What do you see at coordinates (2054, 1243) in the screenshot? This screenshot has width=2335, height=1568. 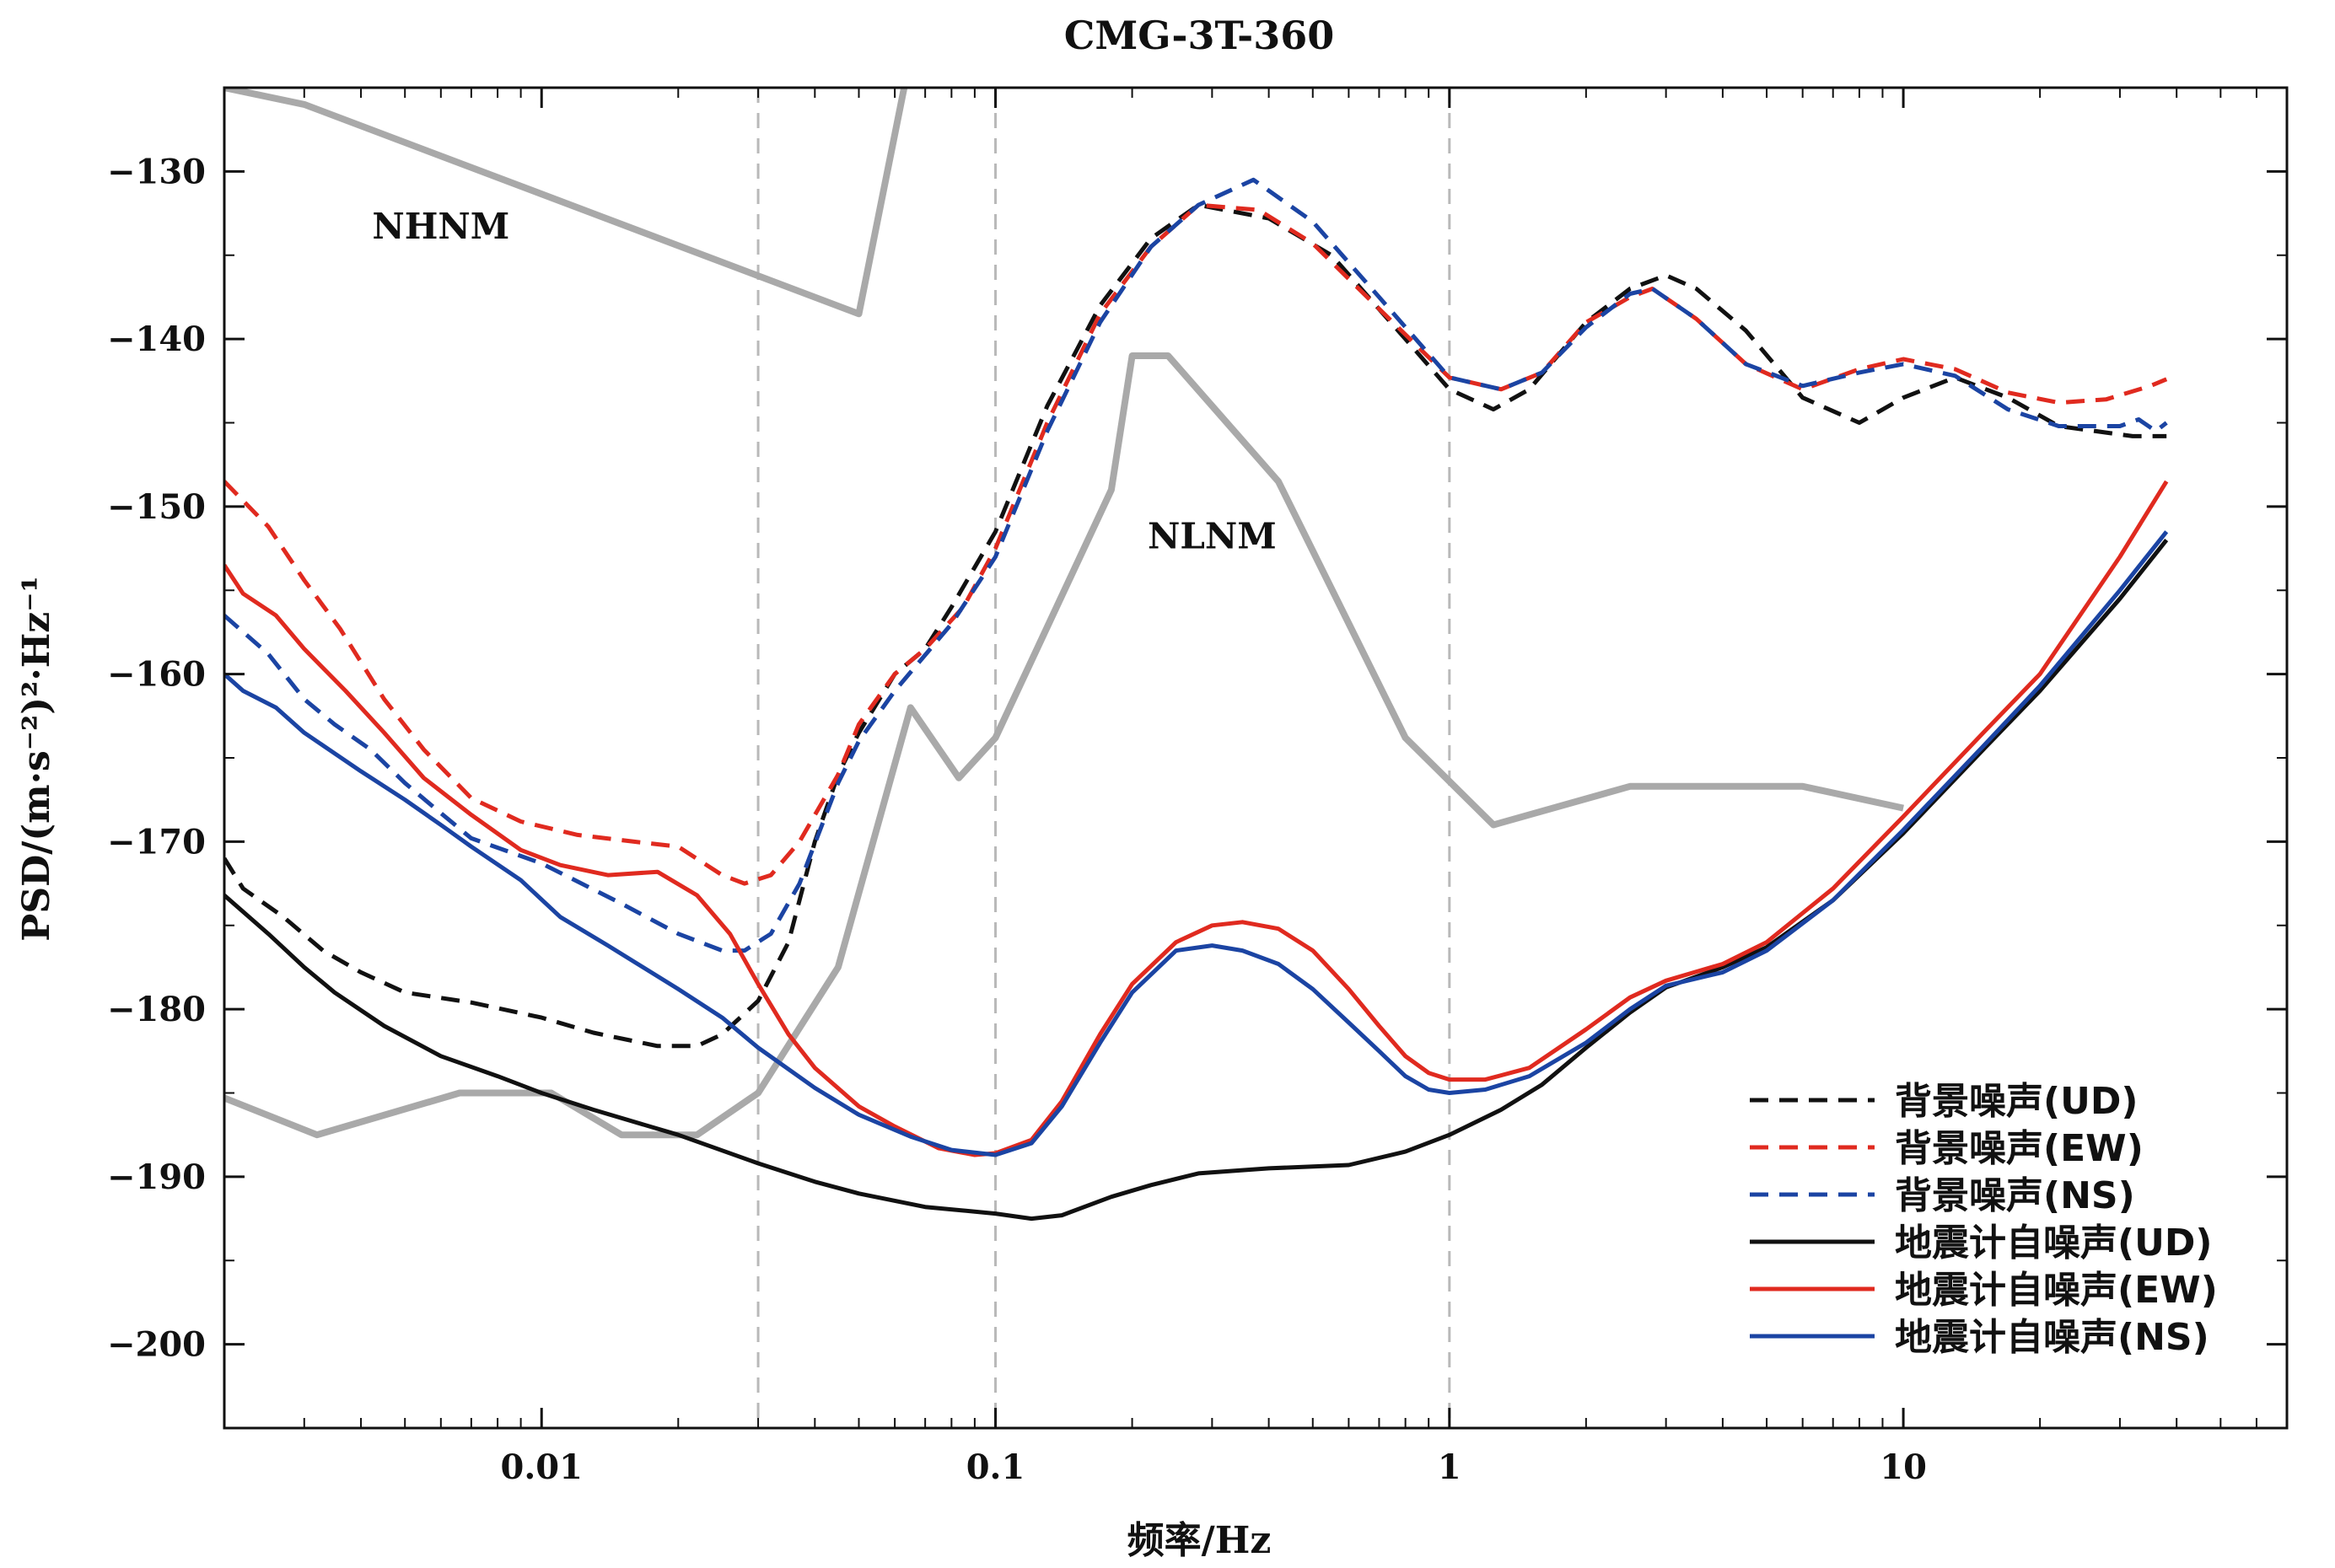 I see `legend-label-3: 地震计自噪声(UD)` at bounding box center [2054, 1243].